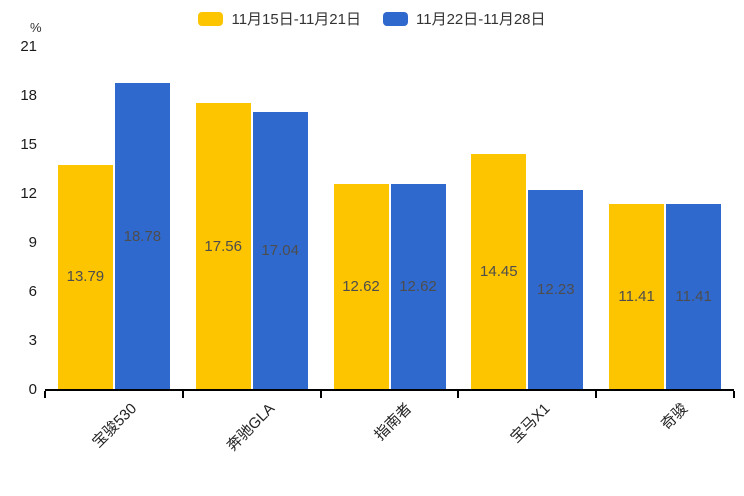 This screenshot has width=744, height=496. Describe the element at coordinates (481, 19) in the screenshot. I see `legend-label-series2: 11月22日-11月28日` at that location.